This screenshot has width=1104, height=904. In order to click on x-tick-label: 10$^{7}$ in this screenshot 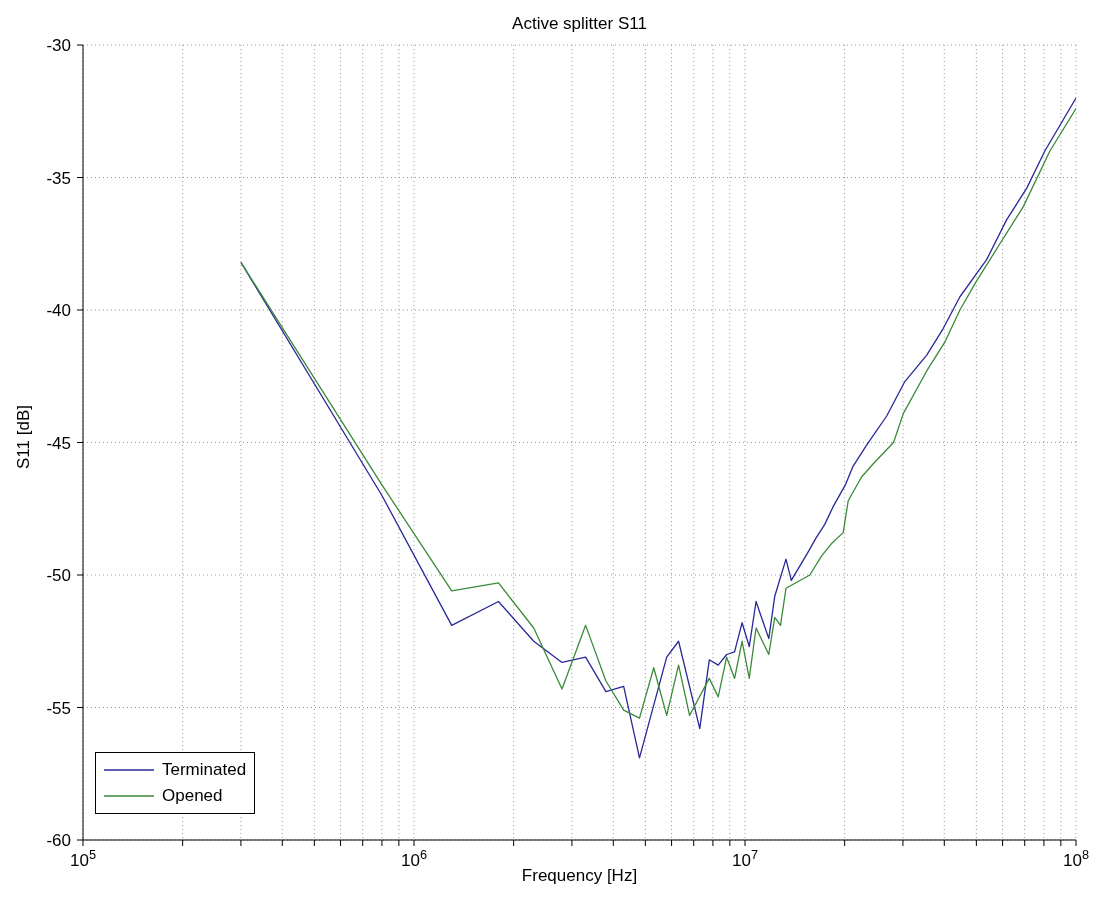, I will do `click(745, 858)`.